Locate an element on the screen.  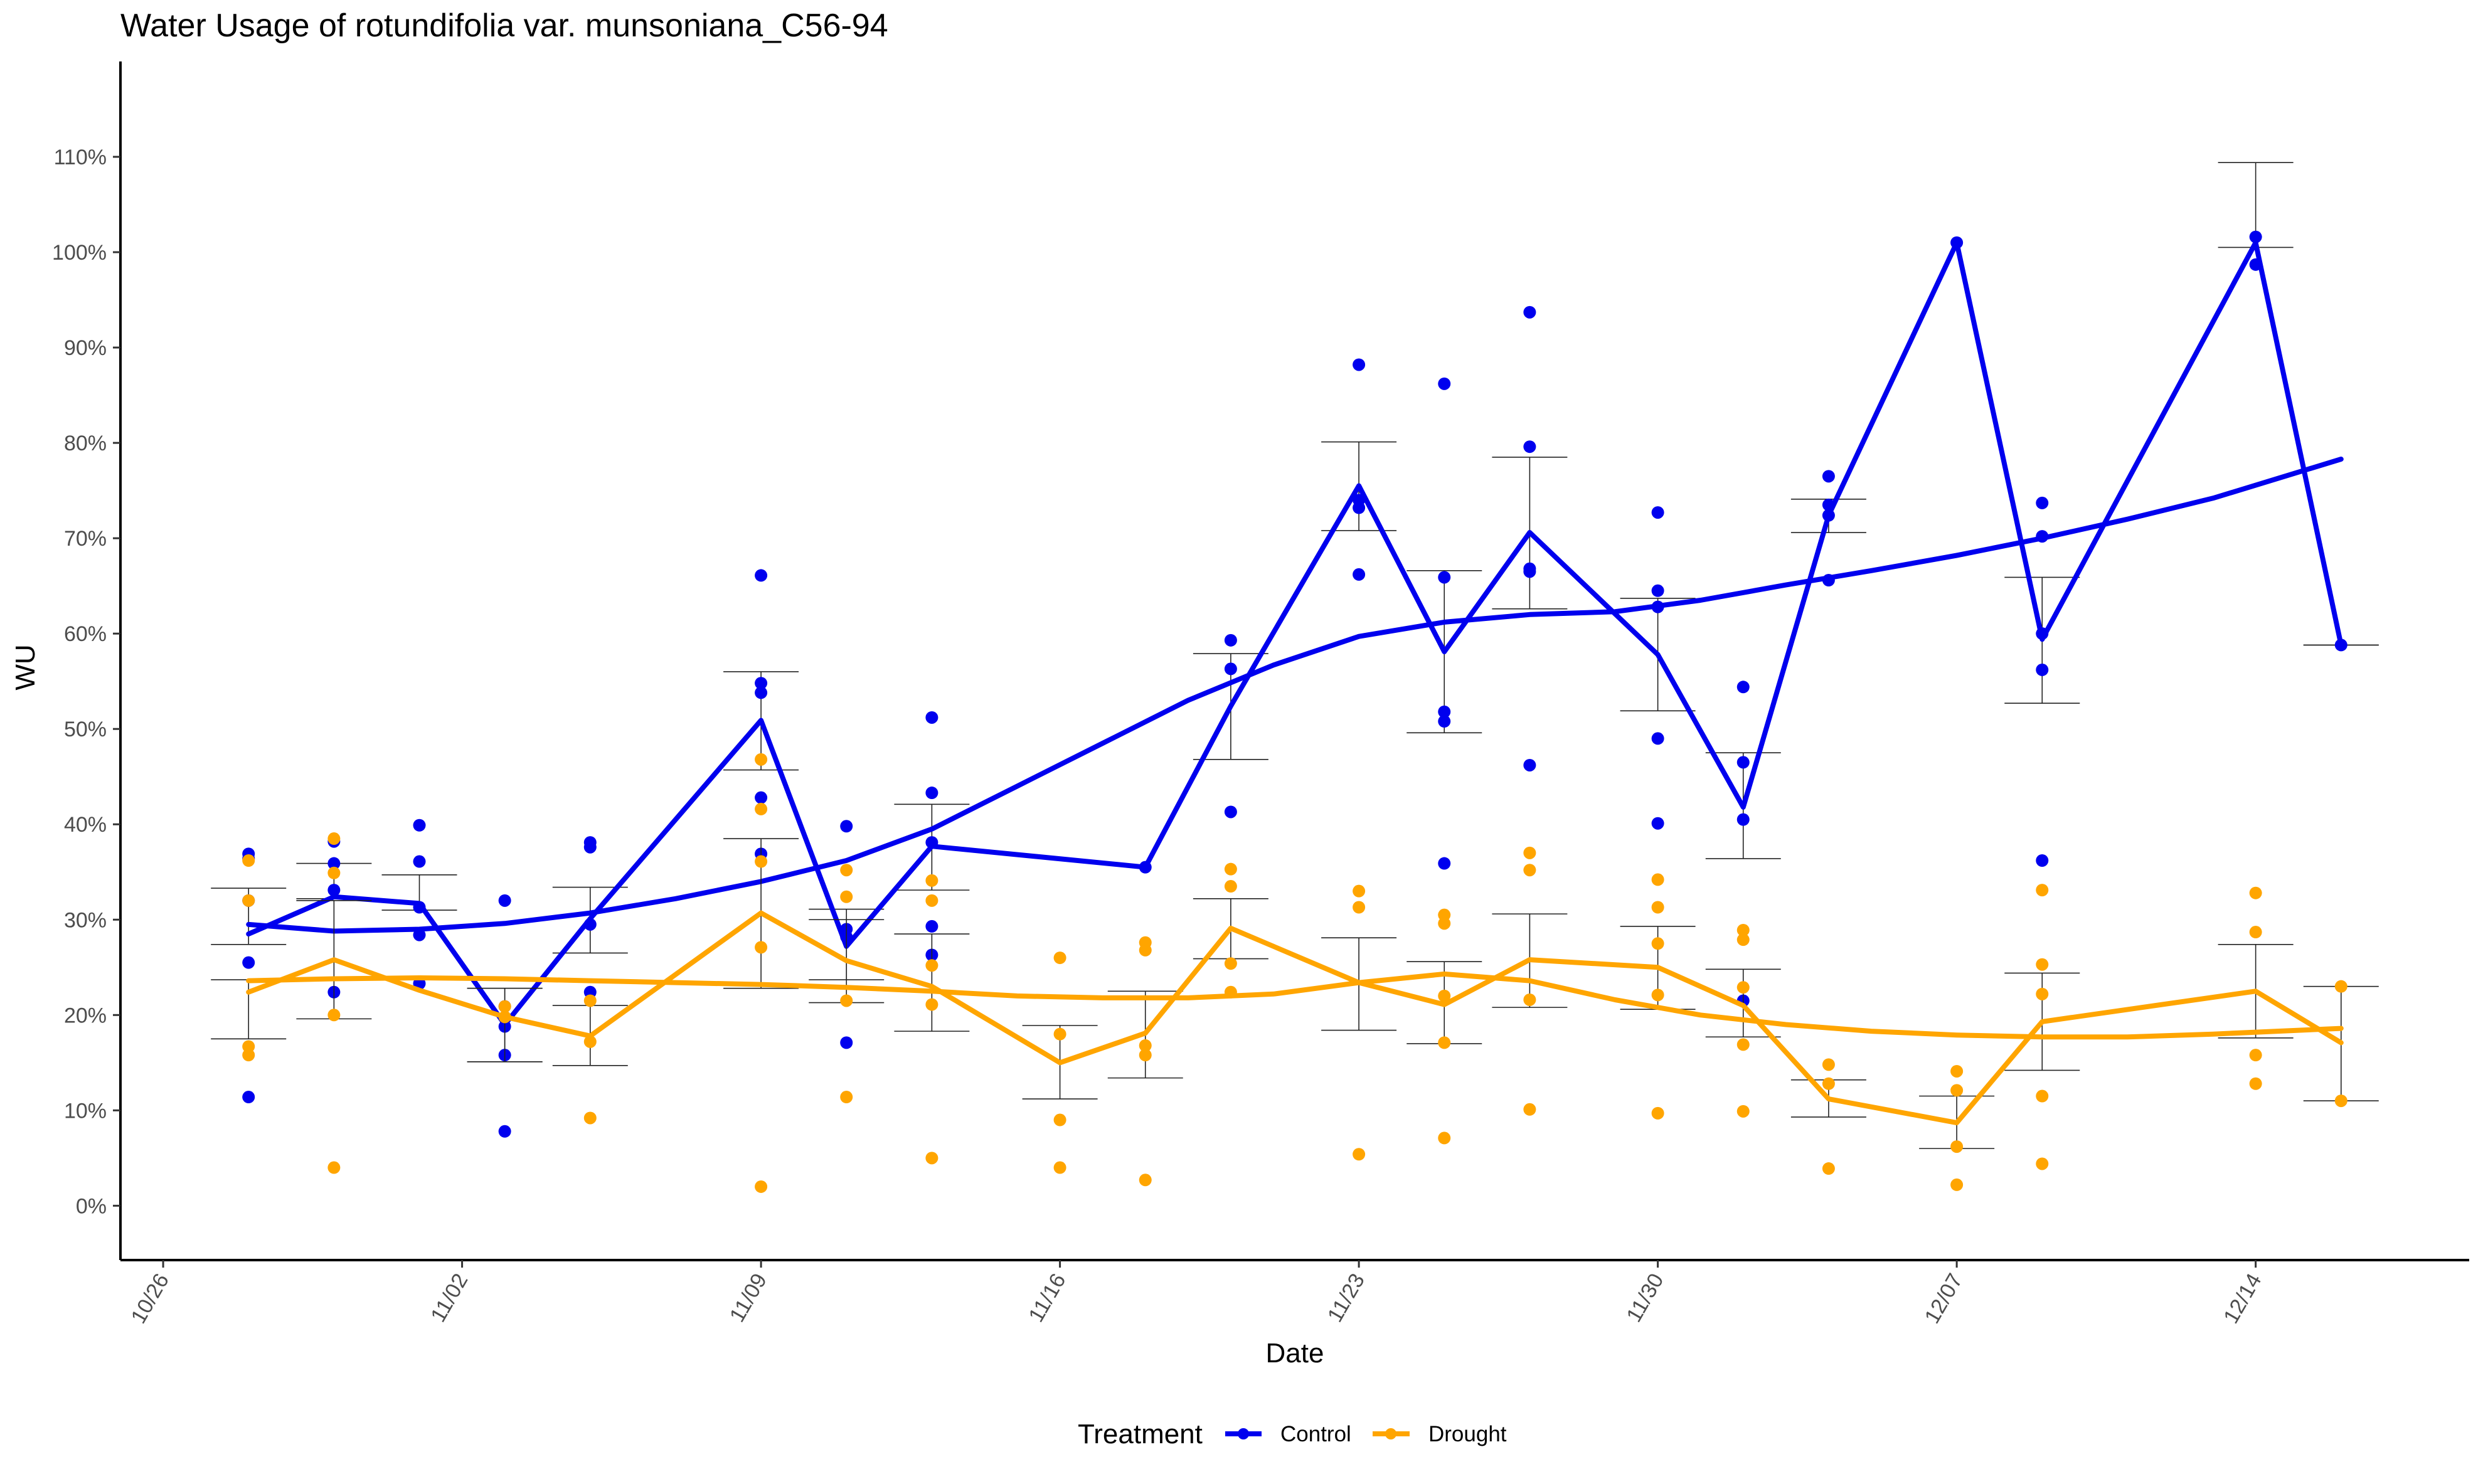
y-tick-label: 70% is located at coordinates (85, 539).